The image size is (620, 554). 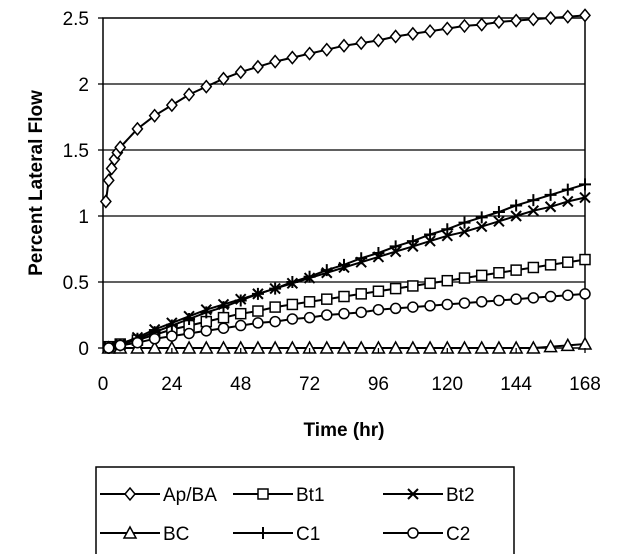 What do you see at coordinates (83, 184) in the screenshot?
I see `y-axis-ticks: 0 0.5 1 1.5 2 2.5` at bounding box center [83, 184].